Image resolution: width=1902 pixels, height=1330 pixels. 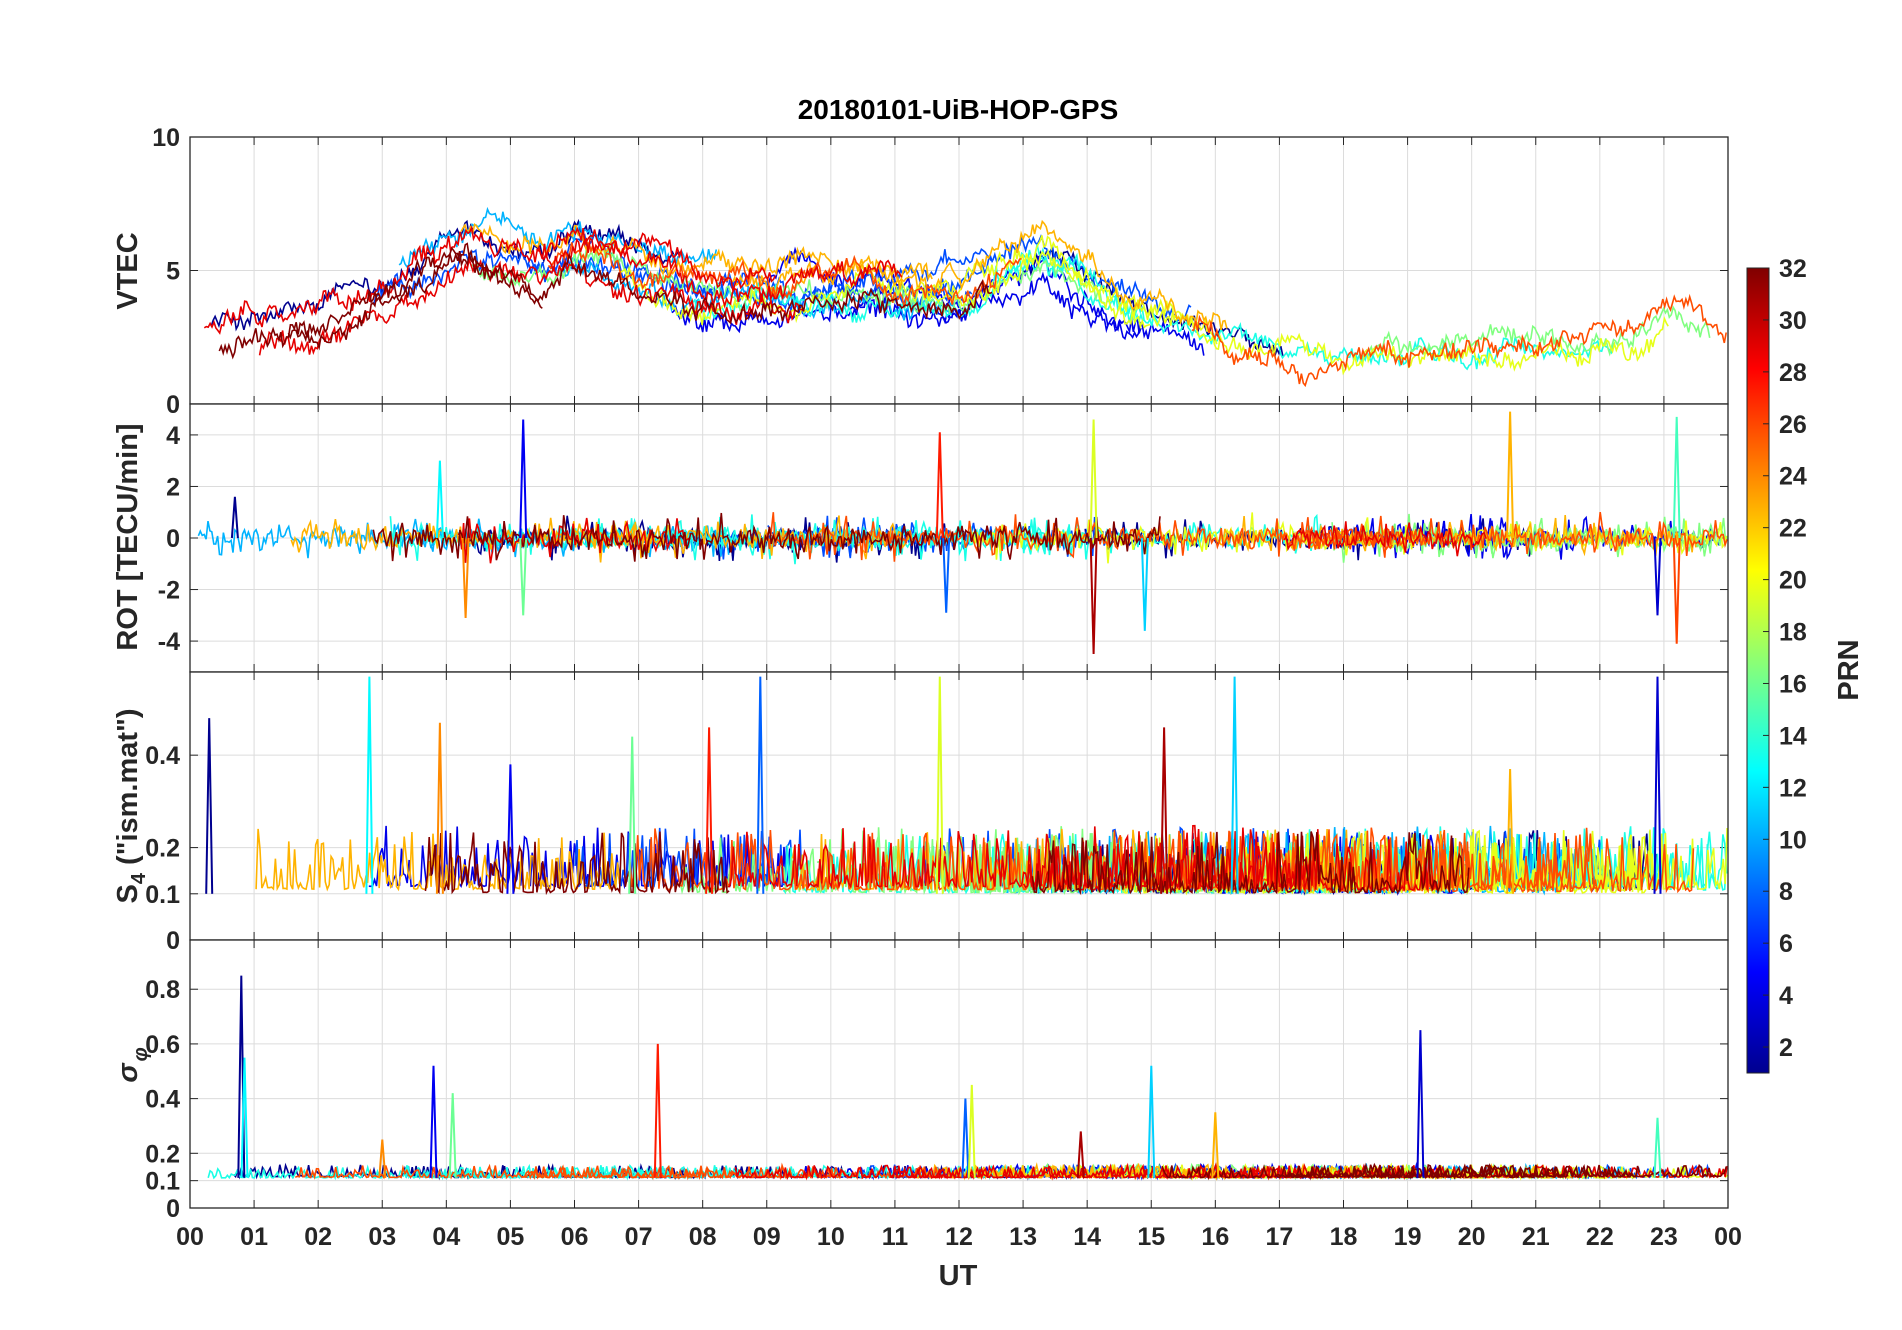 I want to click on sigma-phi-axis-label-sub: φ, so click(x=141, y=1054).